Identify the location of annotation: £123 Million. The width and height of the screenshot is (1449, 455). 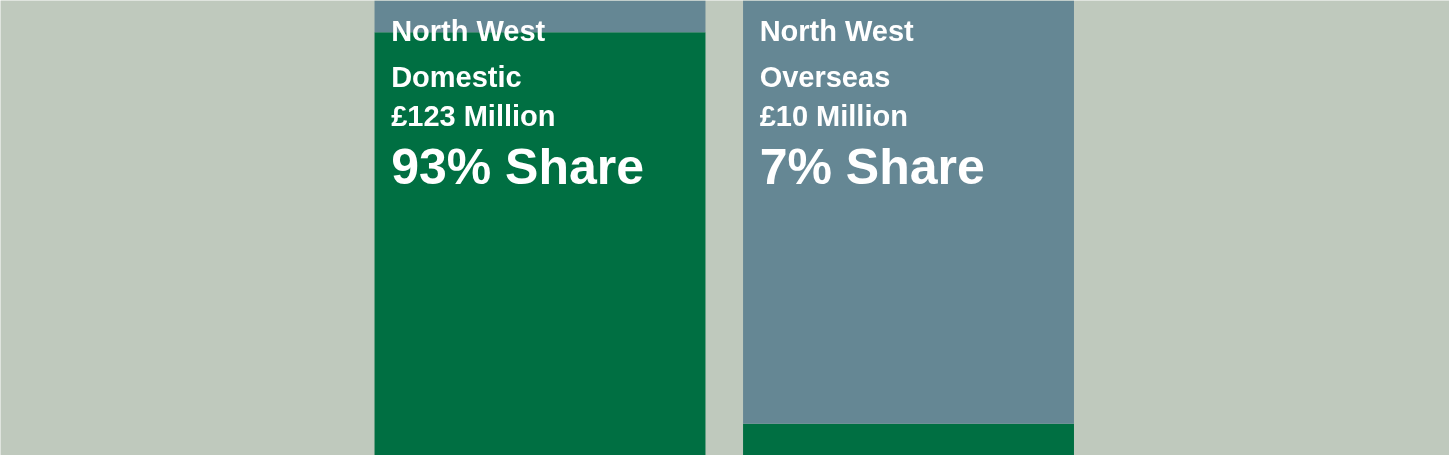
(473, 115).